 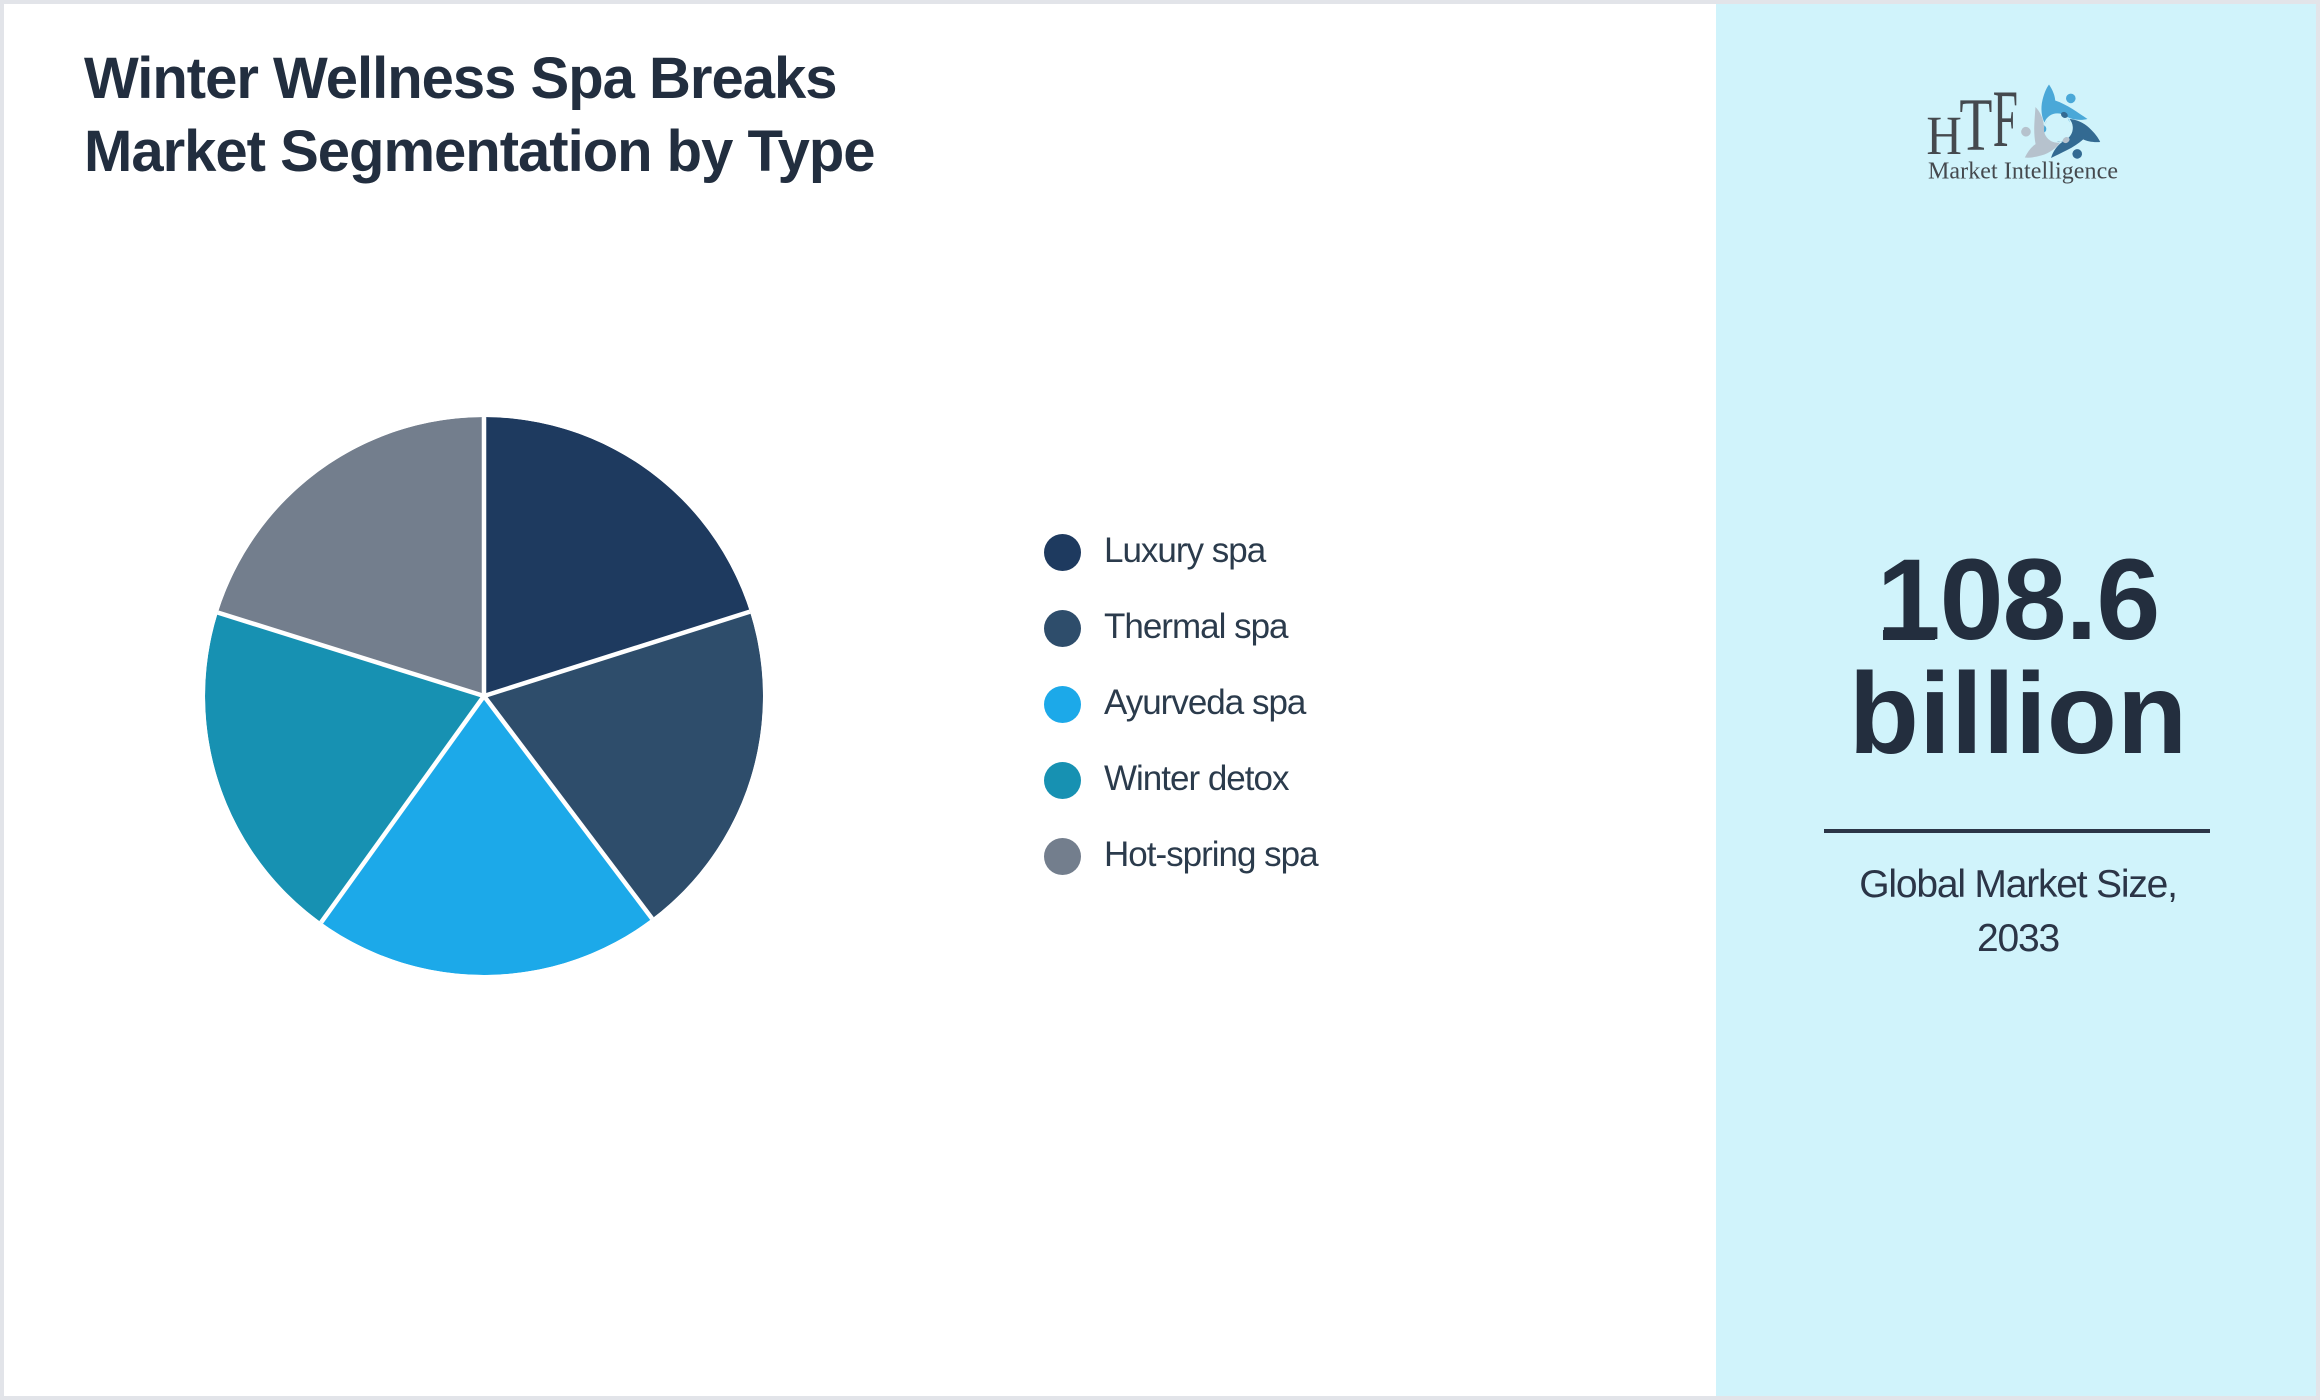 What do you see at coordinates (1975, 125) in the screenshot?
I see `svg-text: T` at bounding box center [1975, 125].